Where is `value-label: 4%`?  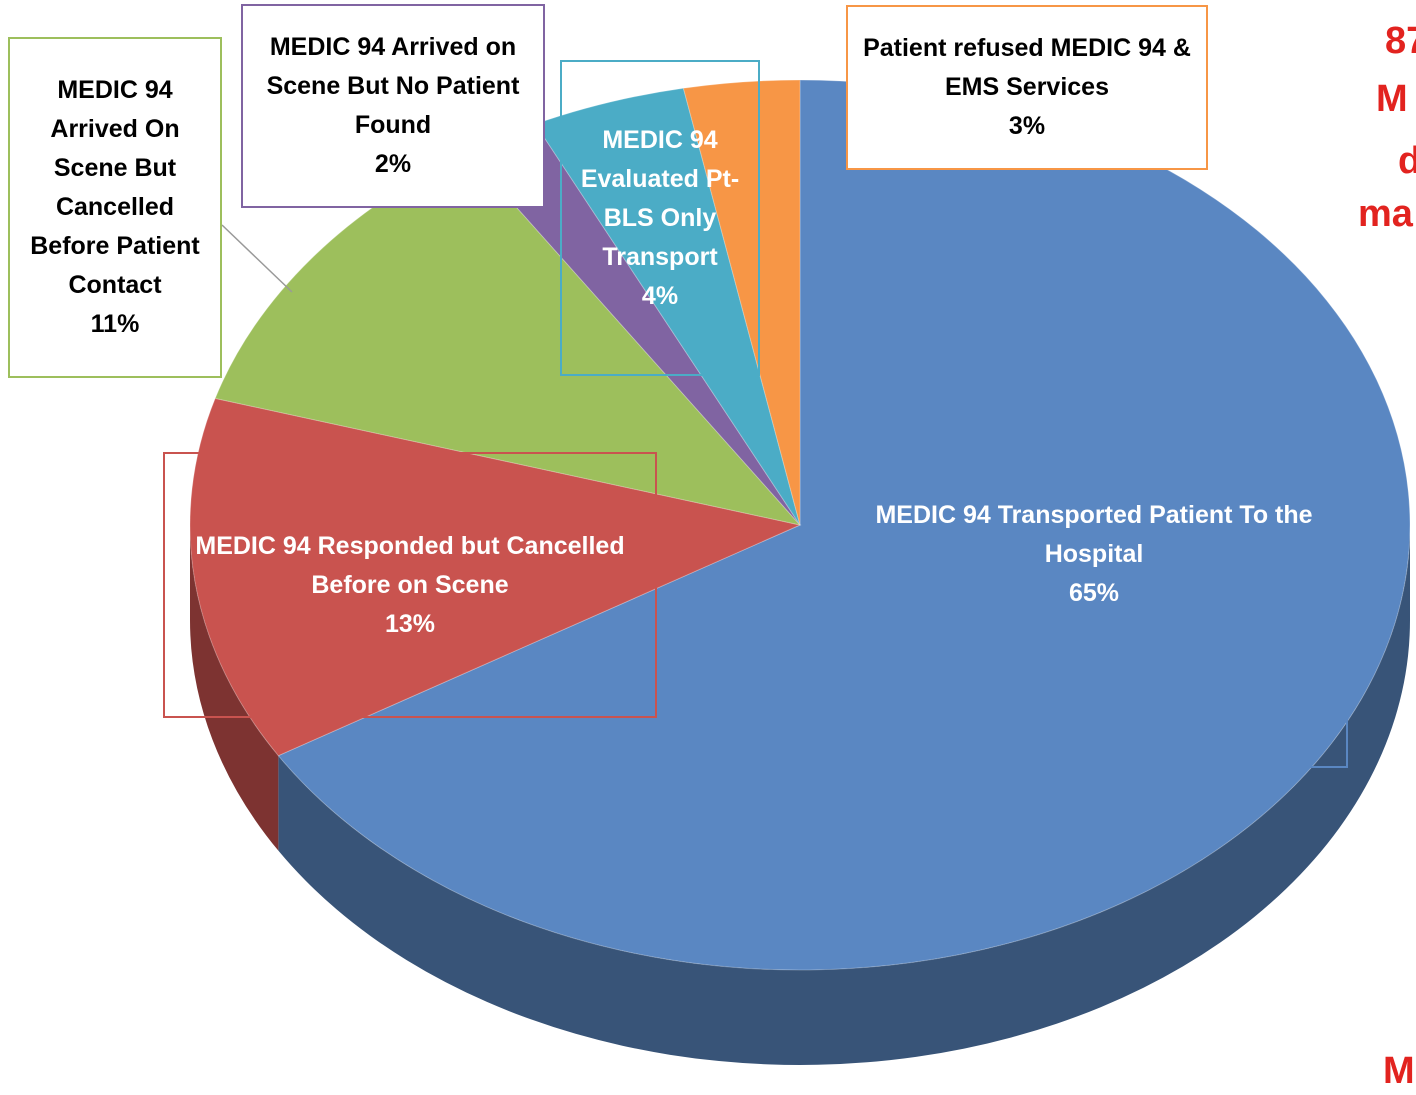 value-label: 4% is located at coordinates (660, 295).